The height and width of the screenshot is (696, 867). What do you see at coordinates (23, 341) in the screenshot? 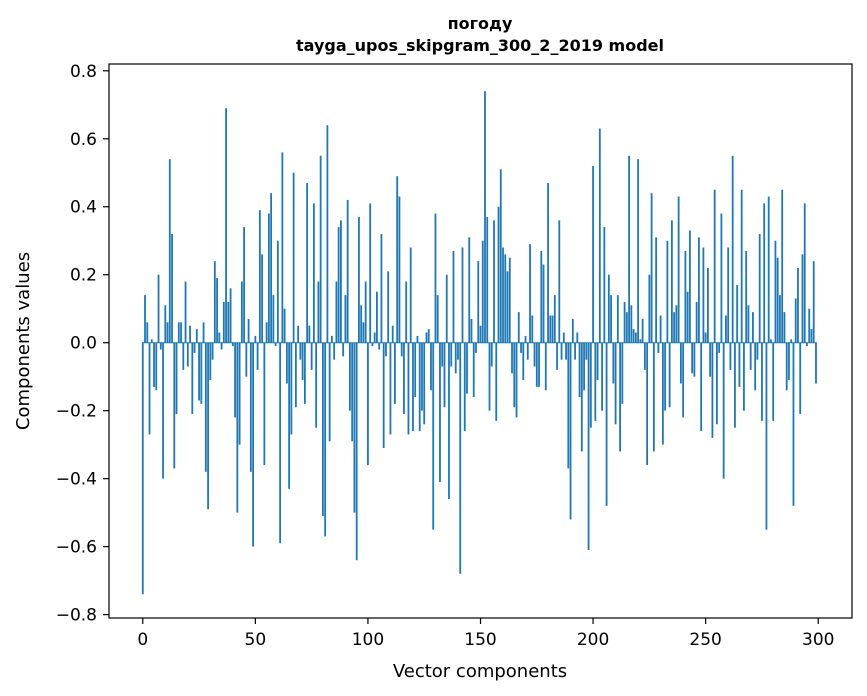
I see `y-axis-label: Components values` at bounding box center [23, 341].